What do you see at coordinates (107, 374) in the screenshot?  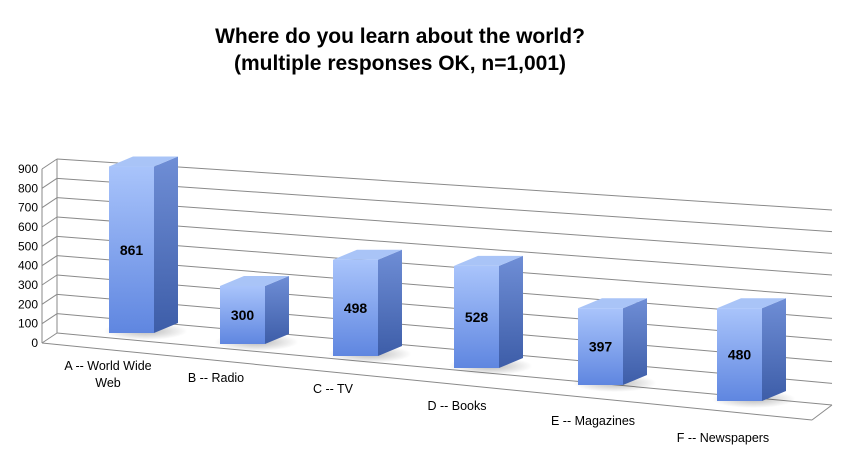 I see `x-tick-label: A -- World Wide Web` at bounding box center [107, 374].